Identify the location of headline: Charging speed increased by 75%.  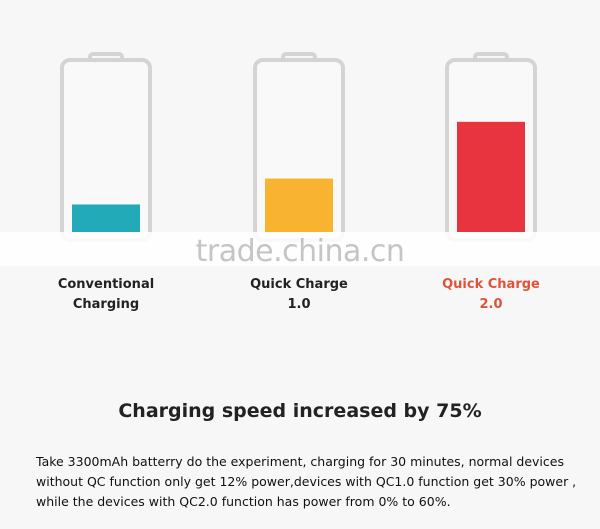
(300, 411).